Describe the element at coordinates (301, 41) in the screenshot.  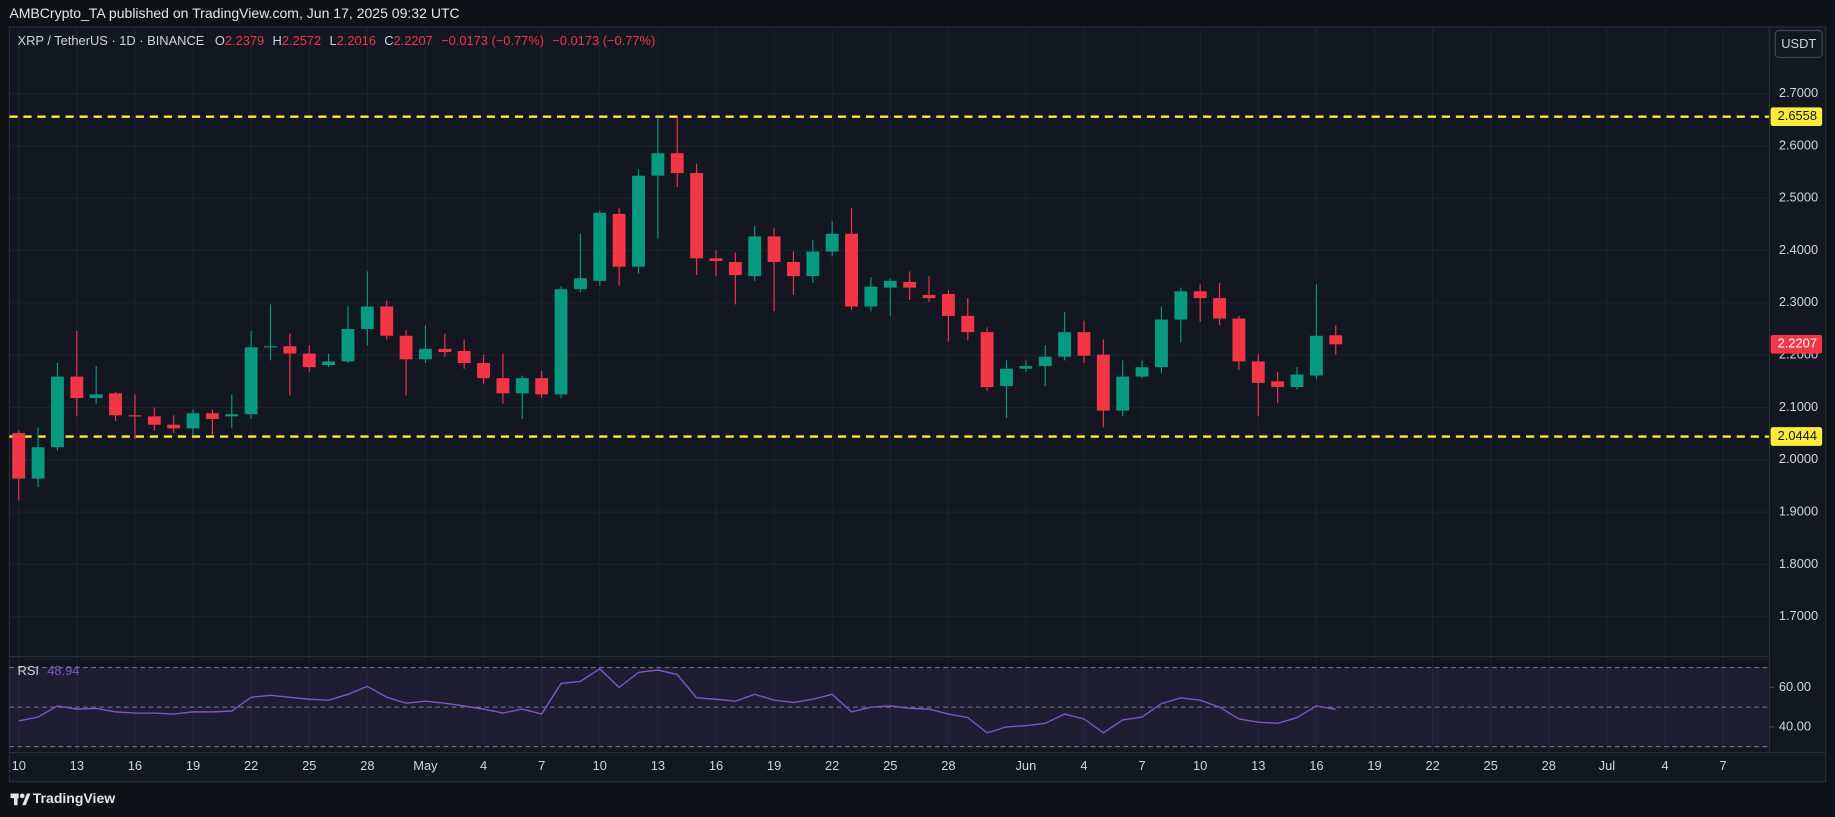
I see `high-value: 2.2572` at that location.